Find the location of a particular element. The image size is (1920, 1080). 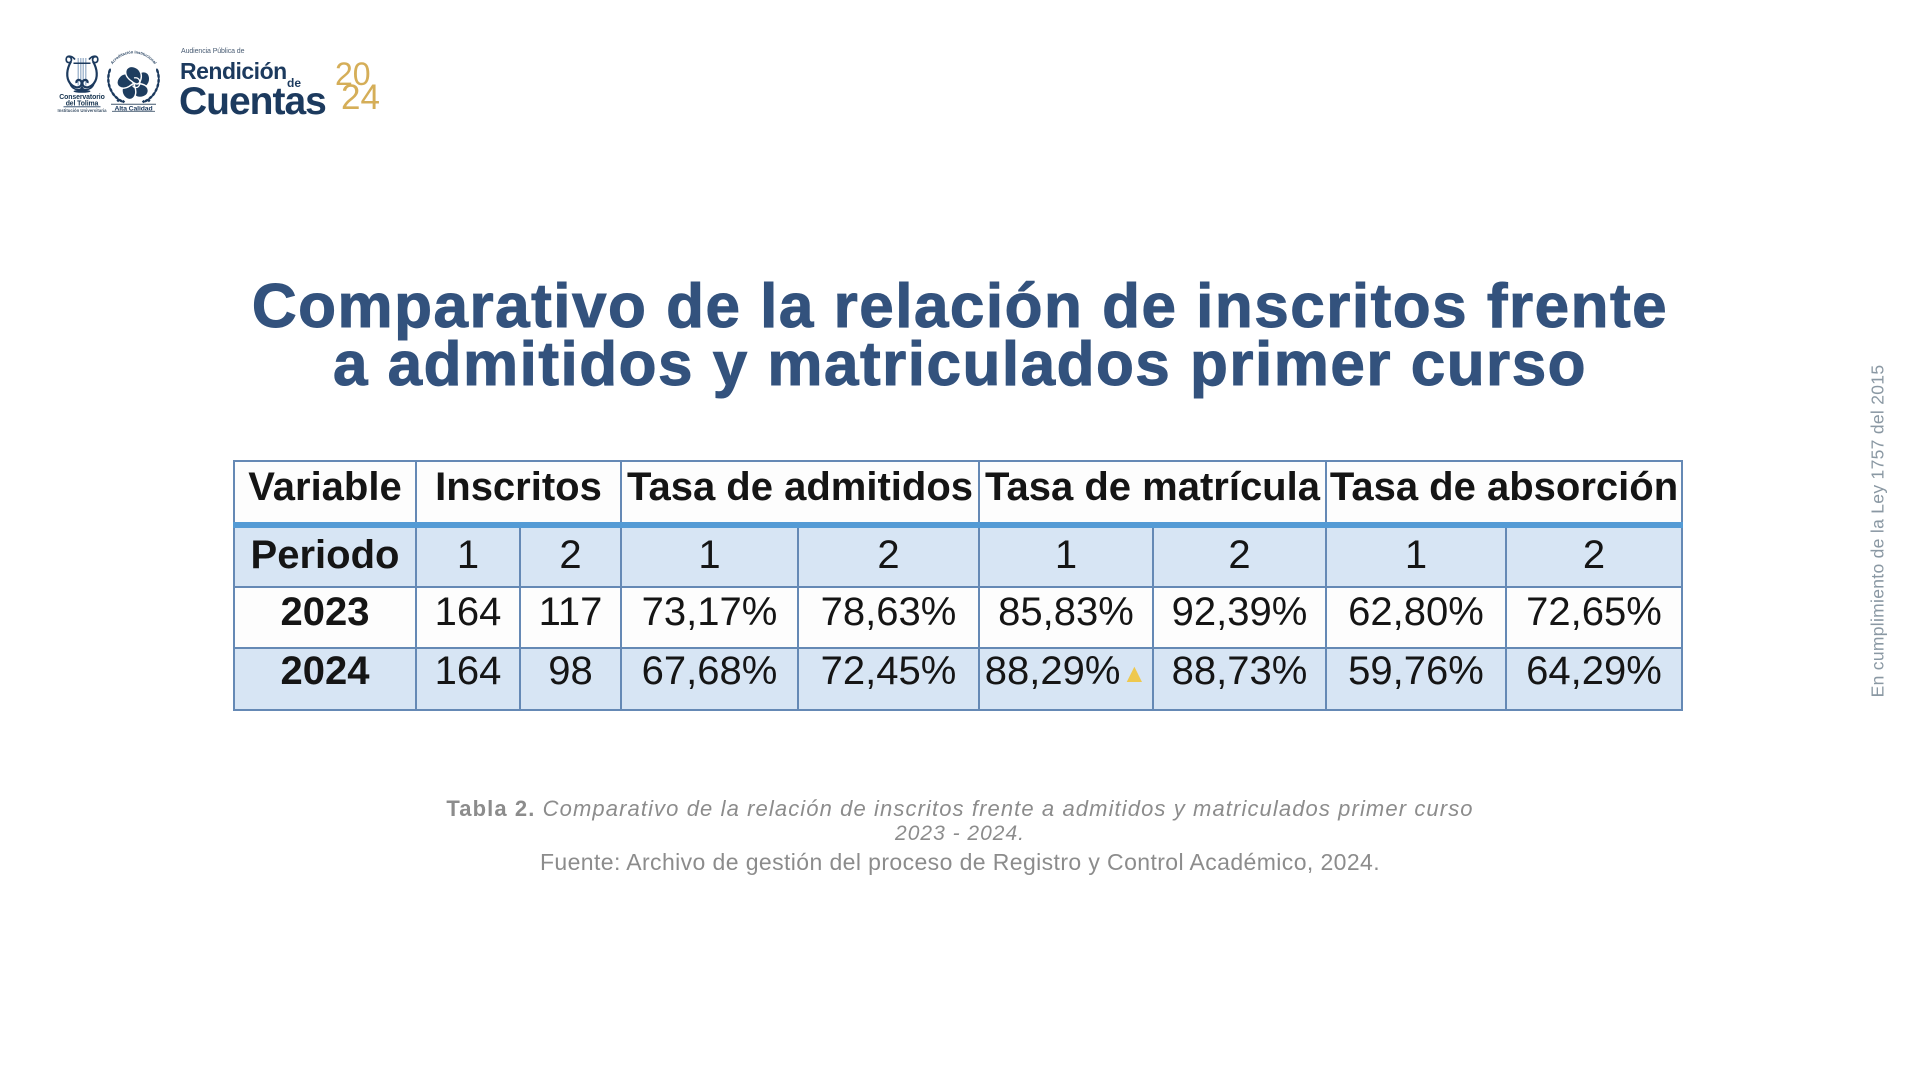

svg-text: Institución Universitaria is located at coordinates (83, 110).